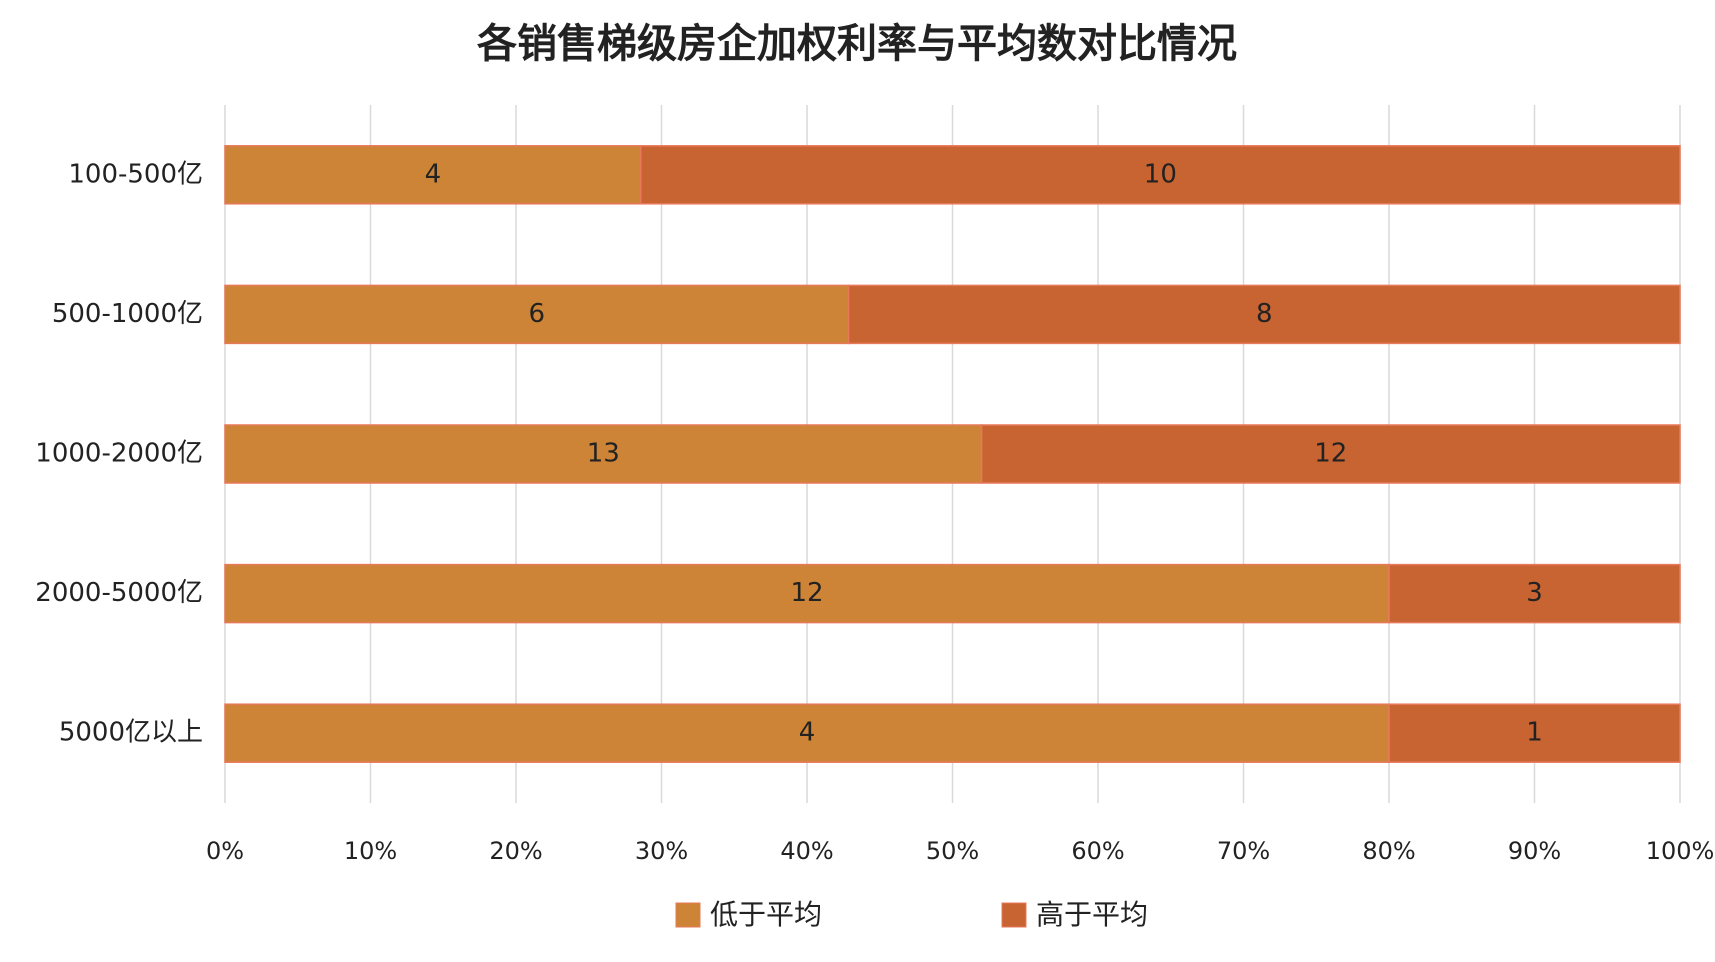  I want to click on x-tick-label: 30%, so click(661, 851).